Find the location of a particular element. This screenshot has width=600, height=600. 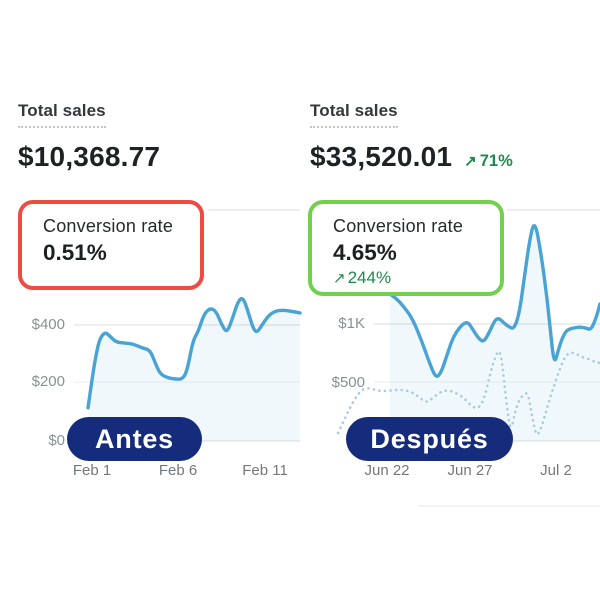

y-axis-label: $500 is located at coordinates (348, 382).